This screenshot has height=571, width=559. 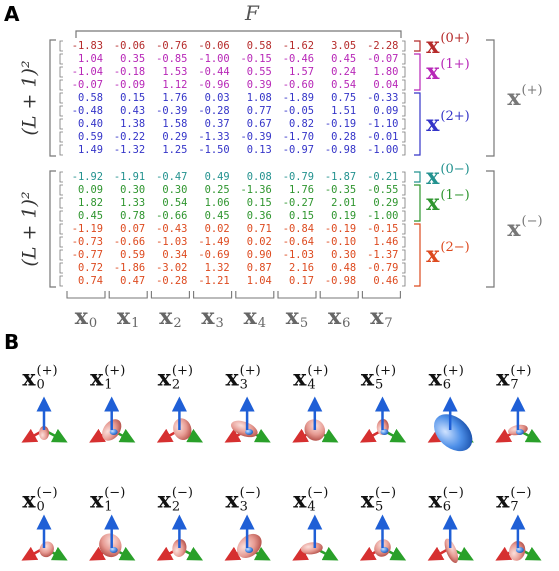 I want to click on glyph-label: x (+) 6, so click(x=446, y=377).